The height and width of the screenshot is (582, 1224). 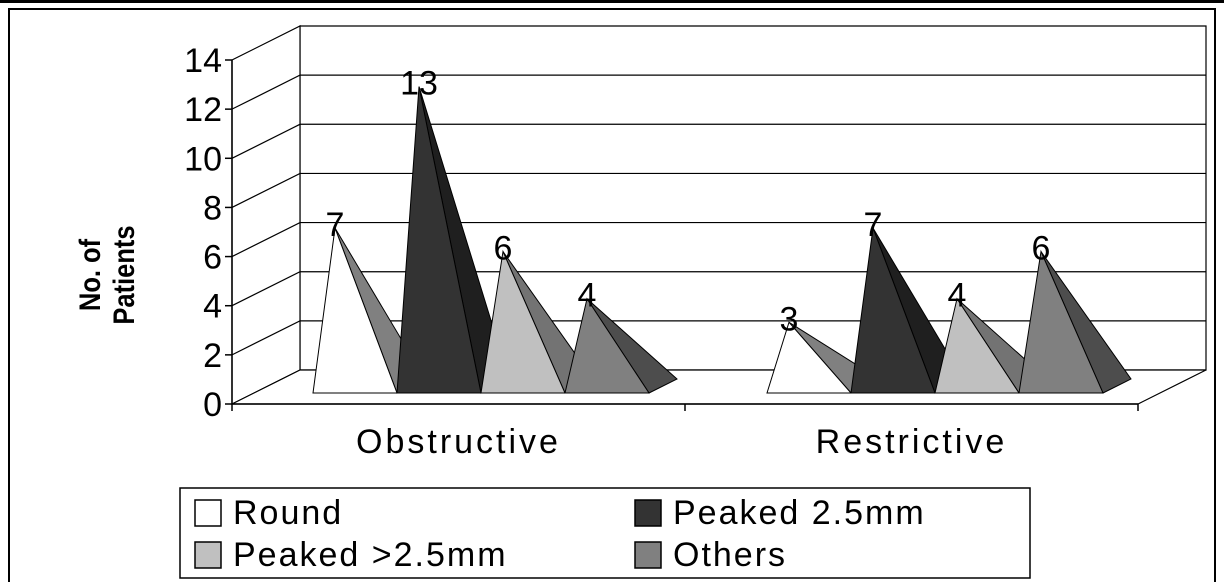 I want to click on y-tick-label: 10, so click(x=203, y=159).